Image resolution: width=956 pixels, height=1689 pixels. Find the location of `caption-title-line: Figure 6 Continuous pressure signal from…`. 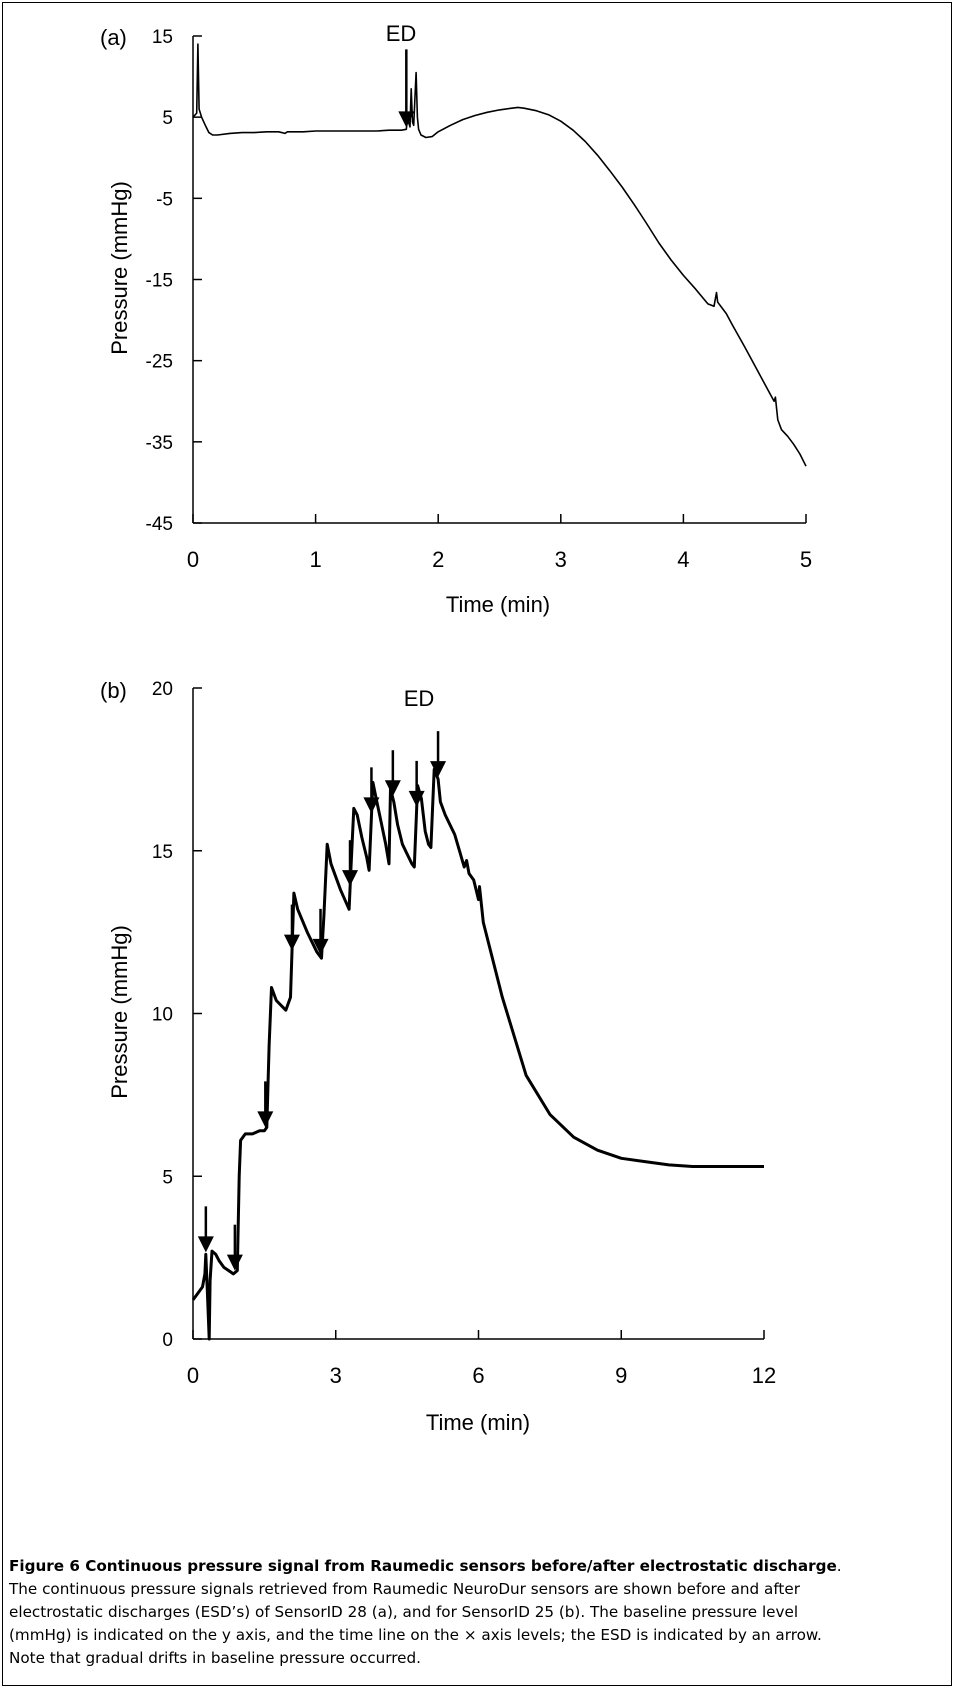

caption-title-line: Figure 6 Continuous pressure signal from… is located at coordinates (480, 1566).